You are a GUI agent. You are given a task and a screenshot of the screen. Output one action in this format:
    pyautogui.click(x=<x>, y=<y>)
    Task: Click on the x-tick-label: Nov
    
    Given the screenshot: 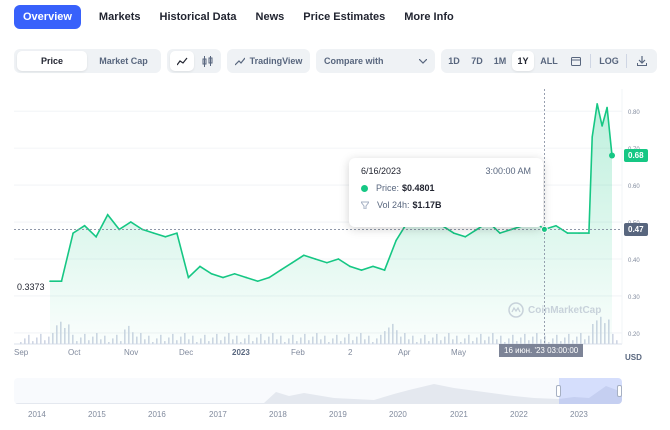 What is the action you would take?
    pyautogui.click(x=131, y=352)
    